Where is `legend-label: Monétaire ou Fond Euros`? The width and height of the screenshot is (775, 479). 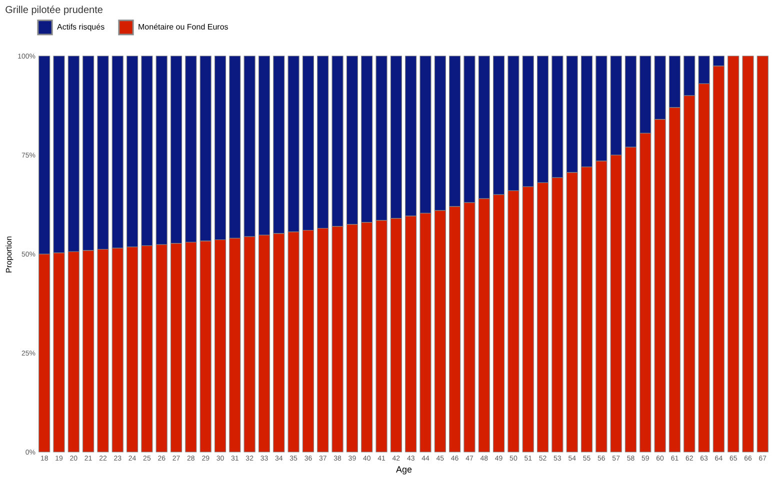 legend-label: Monétaire ou Fond Euros is located at coordinates (183, 27).